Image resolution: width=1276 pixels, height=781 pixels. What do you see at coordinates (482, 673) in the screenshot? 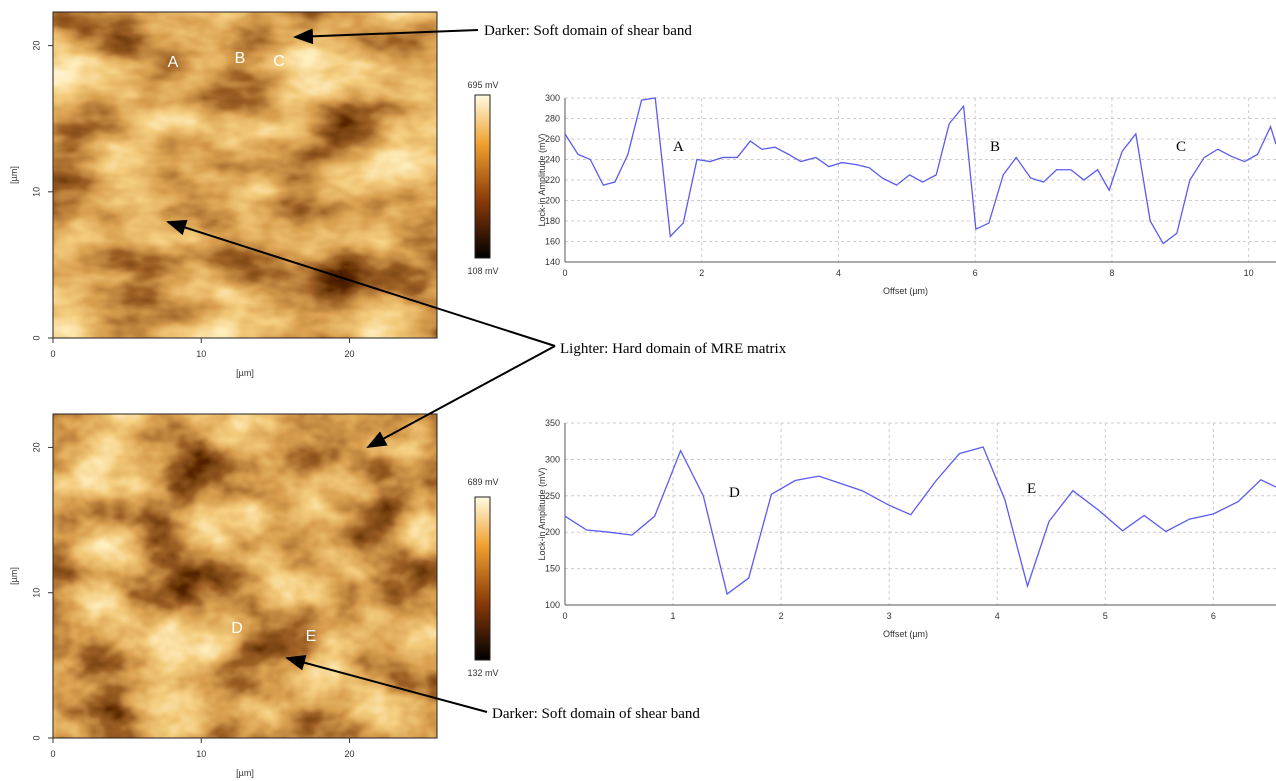
I see `colorbar-min: 132 mV` at bounding box center [482, 673].